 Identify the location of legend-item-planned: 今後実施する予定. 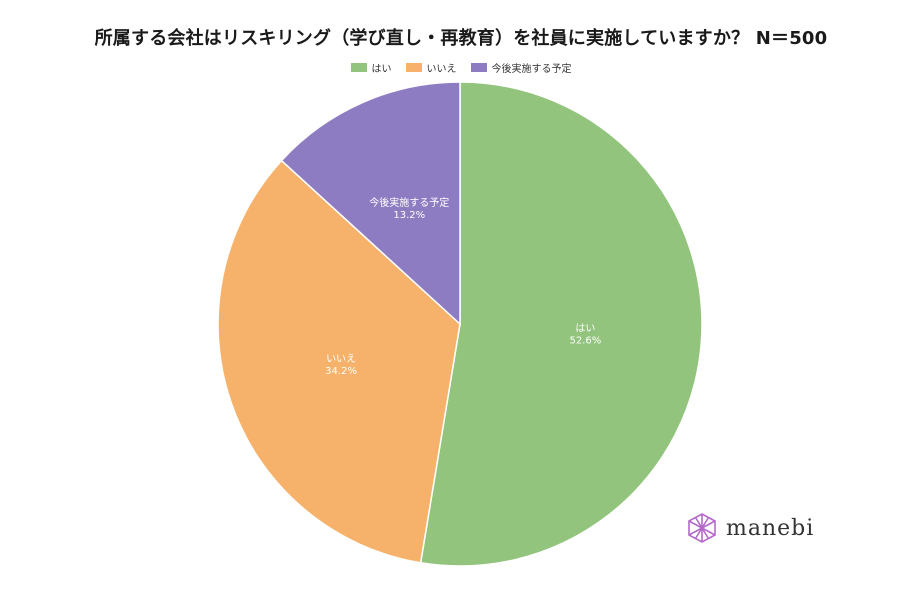
(521, 67).